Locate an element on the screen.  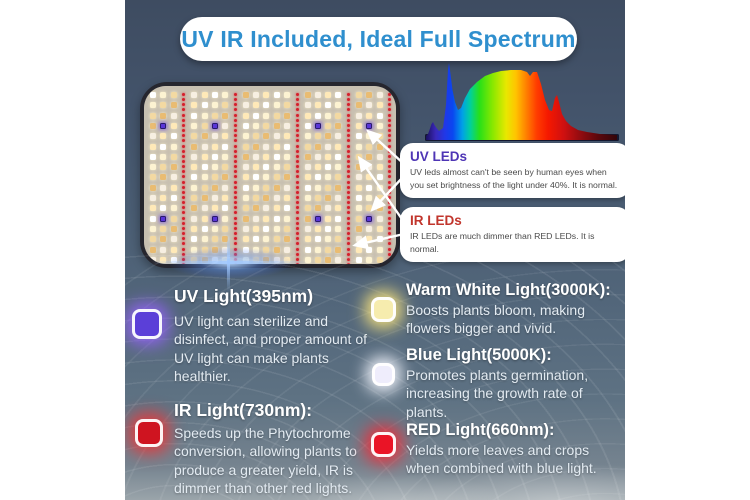
callout-ir-title: IR LEDs is located at coordinates (436, 220).